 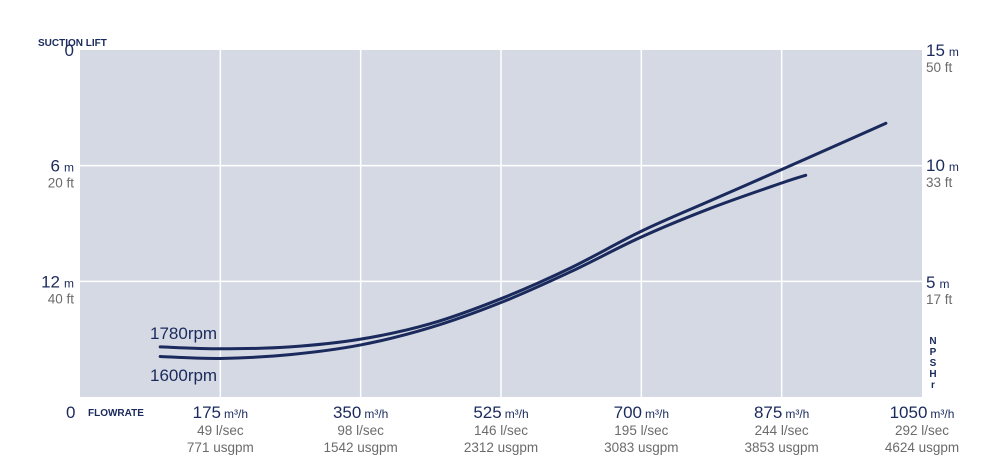 What do you see at coordinates (942, 50) in the screenshot?
I see `right-tick-15: 15 m` at bounding box center [942, 50].